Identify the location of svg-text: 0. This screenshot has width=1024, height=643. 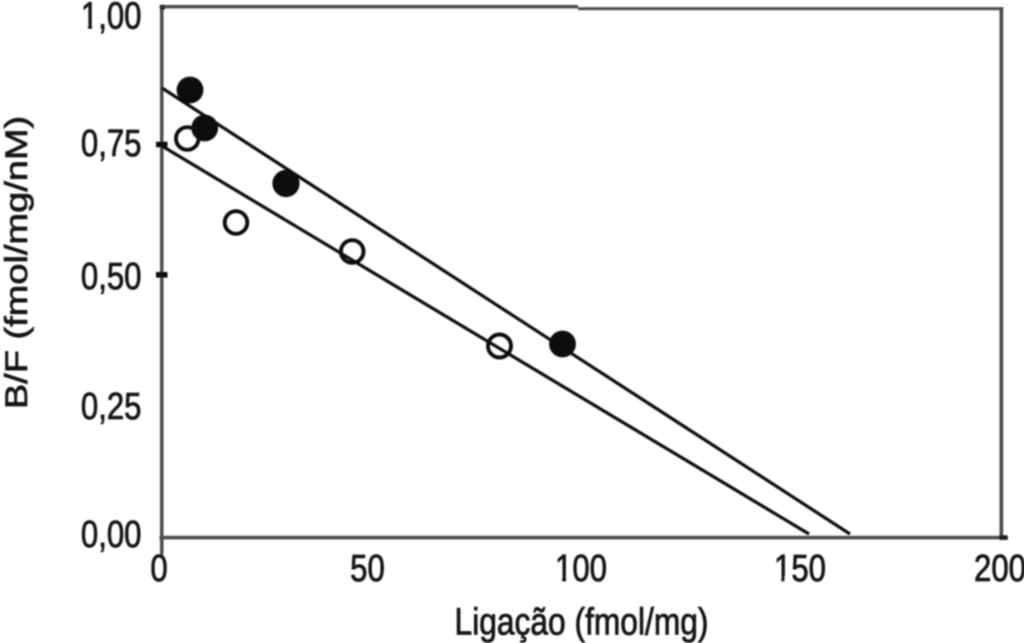
(158, 569).